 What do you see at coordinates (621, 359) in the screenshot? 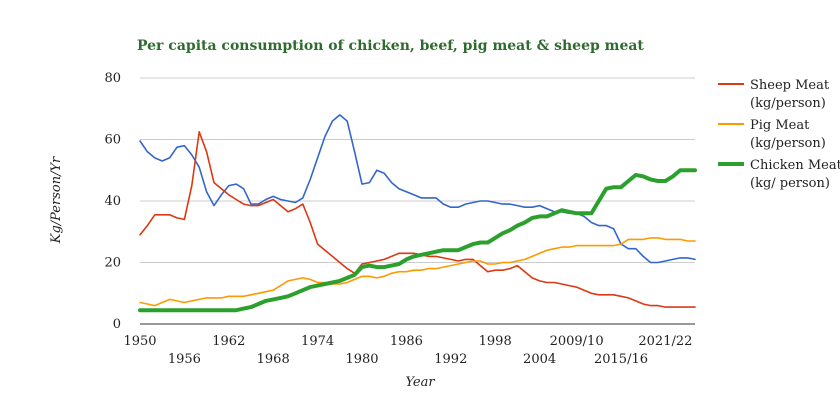
I see `x-tick-label: 2015/16` at bounding box center [621, 359].